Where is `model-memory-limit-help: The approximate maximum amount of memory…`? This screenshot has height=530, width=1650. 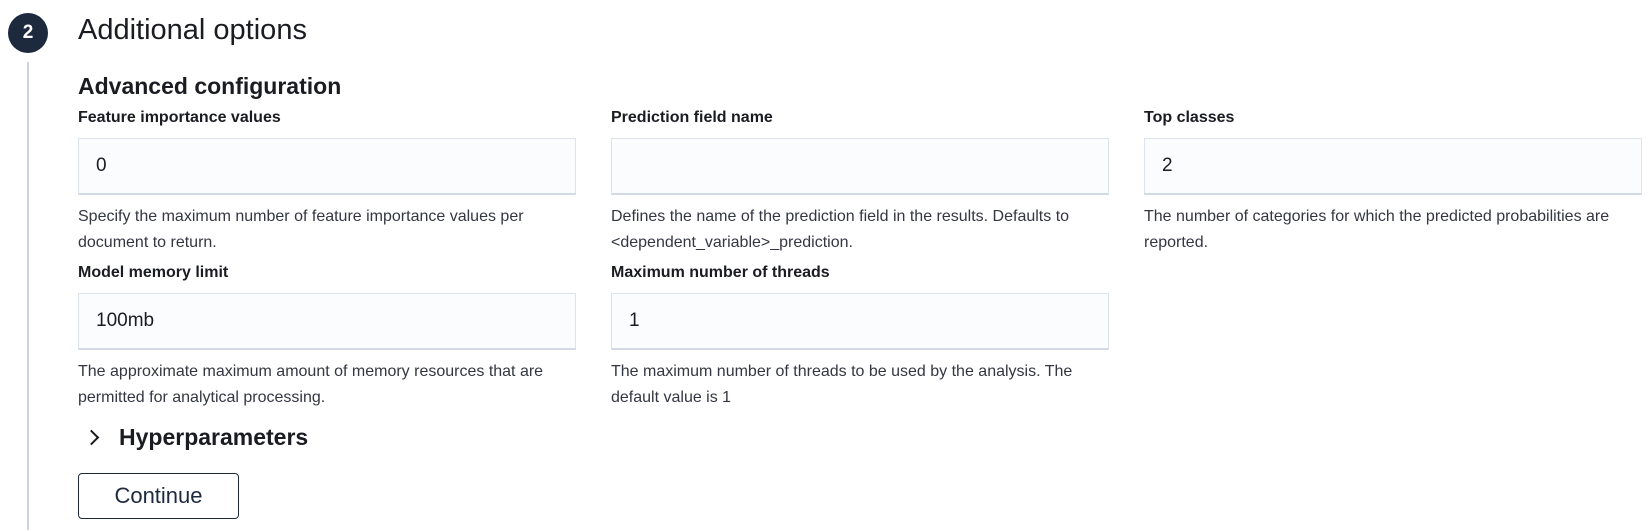 model-memory-limit-help: The approximate maximum amount of memory… is located at coordinates (311, 384).